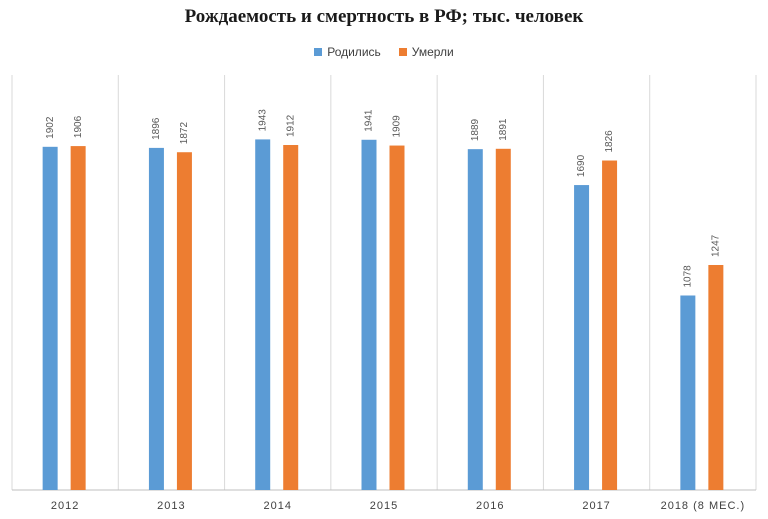 Image resolution: width=768 pixels, height=519 pixels. I want to click on x-tick-label: 2015, so click(384, 506).